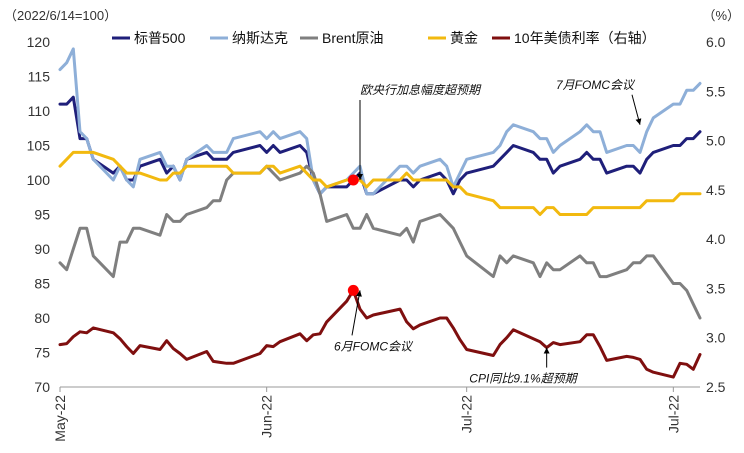 Image resolution: width=744 pixels, height=453 pixels. I want to click on legend-label: 10年美债利率（右轴）, so click(585, 38).